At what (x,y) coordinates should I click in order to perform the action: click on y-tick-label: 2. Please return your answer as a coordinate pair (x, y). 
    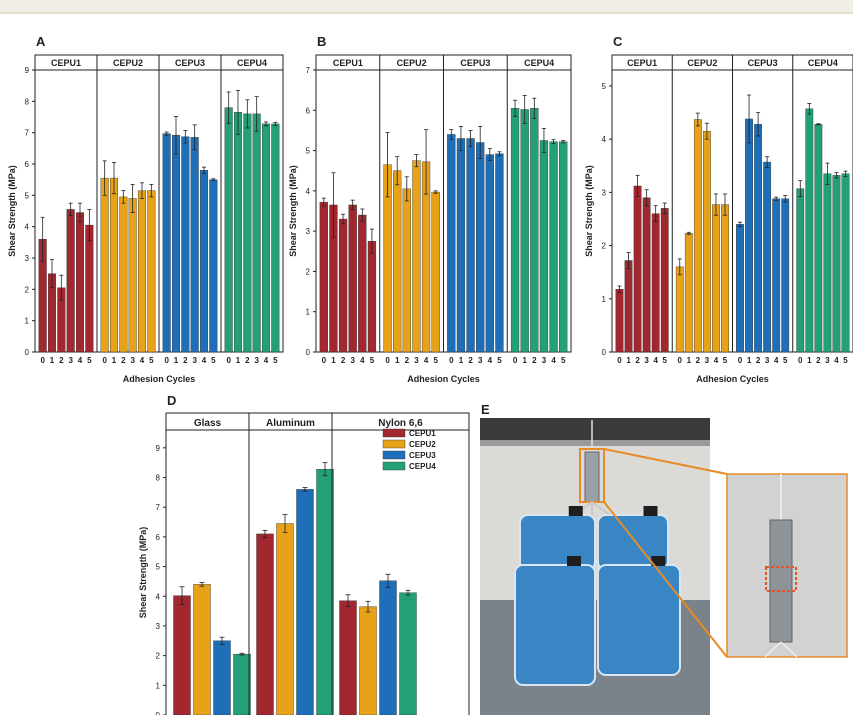
    Looking at the image, I should click on (308, 271).